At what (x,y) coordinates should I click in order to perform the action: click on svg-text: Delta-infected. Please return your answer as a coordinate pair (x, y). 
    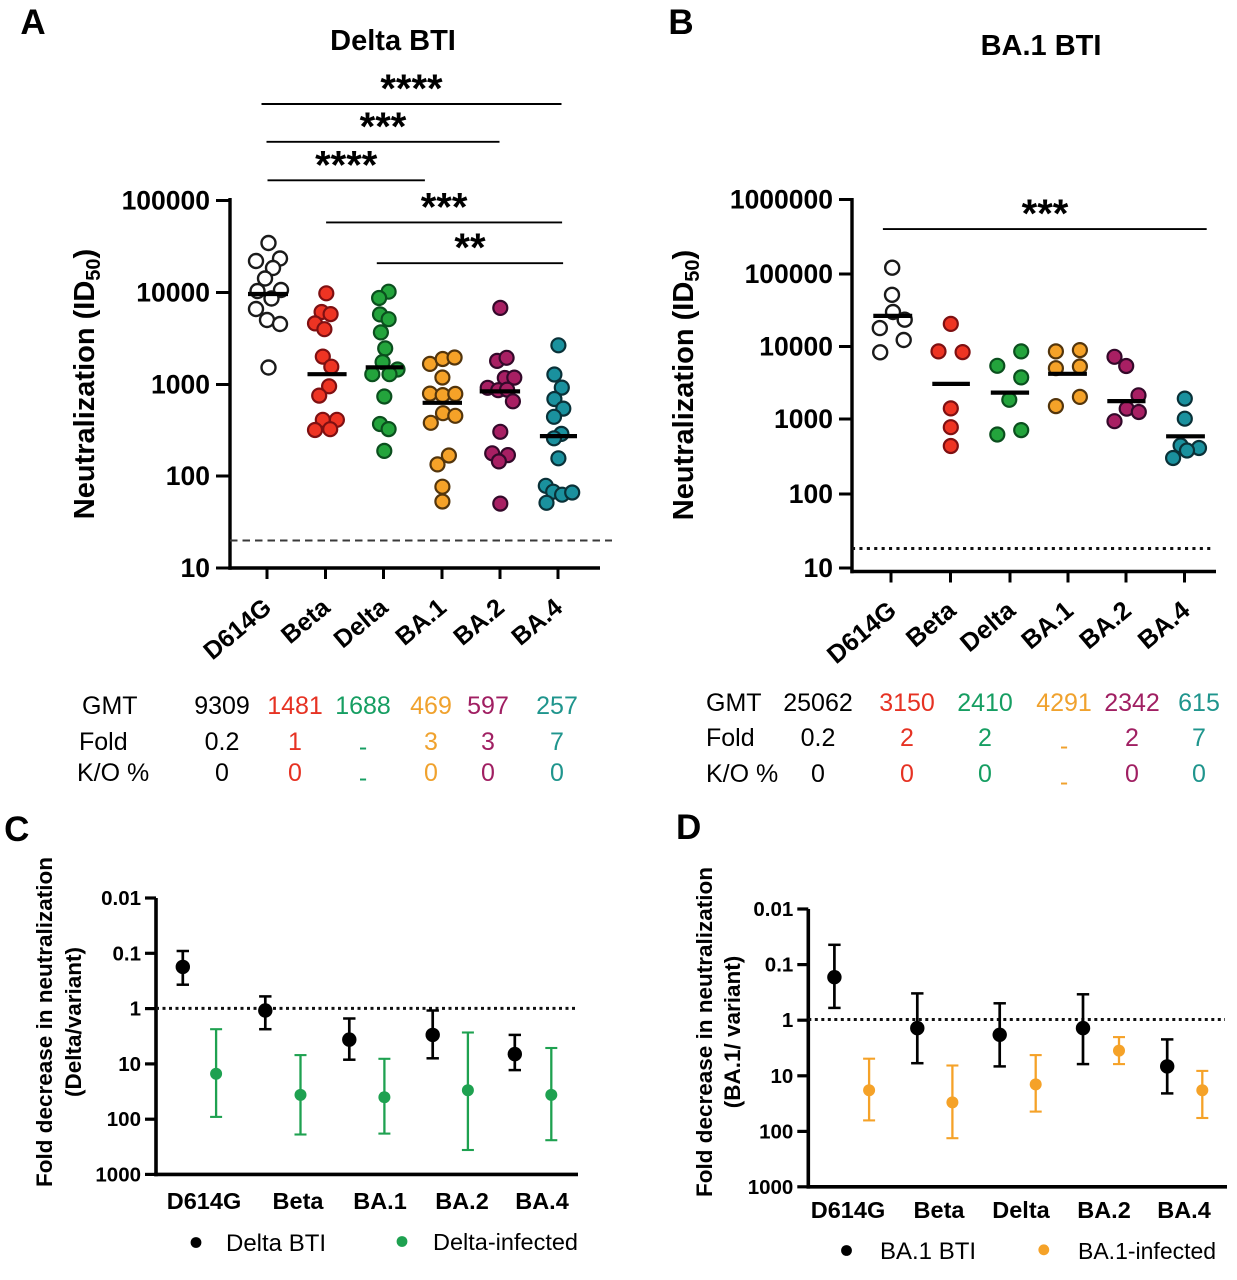
    Looking at the image, I should click on (505, 1242).